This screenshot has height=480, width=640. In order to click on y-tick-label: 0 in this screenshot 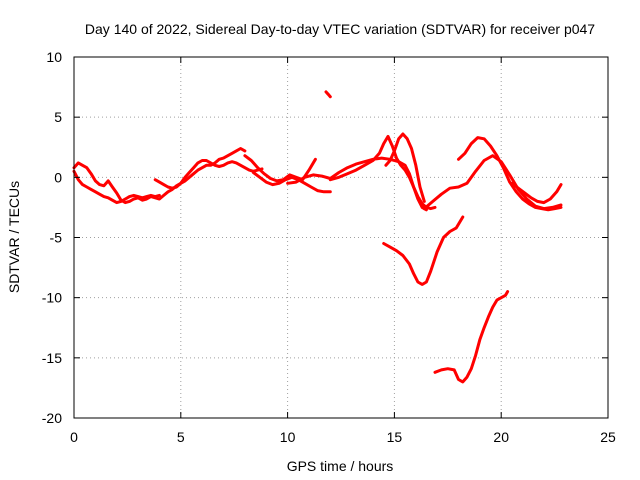, I will do `click(58, 177)`.